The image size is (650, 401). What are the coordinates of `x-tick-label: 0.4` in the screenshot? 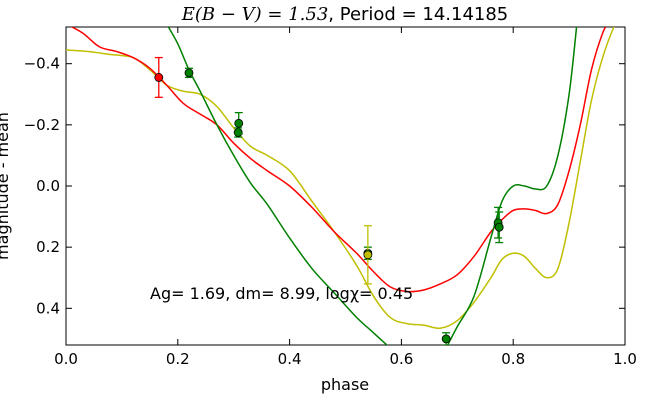 It's located at (290, 359).